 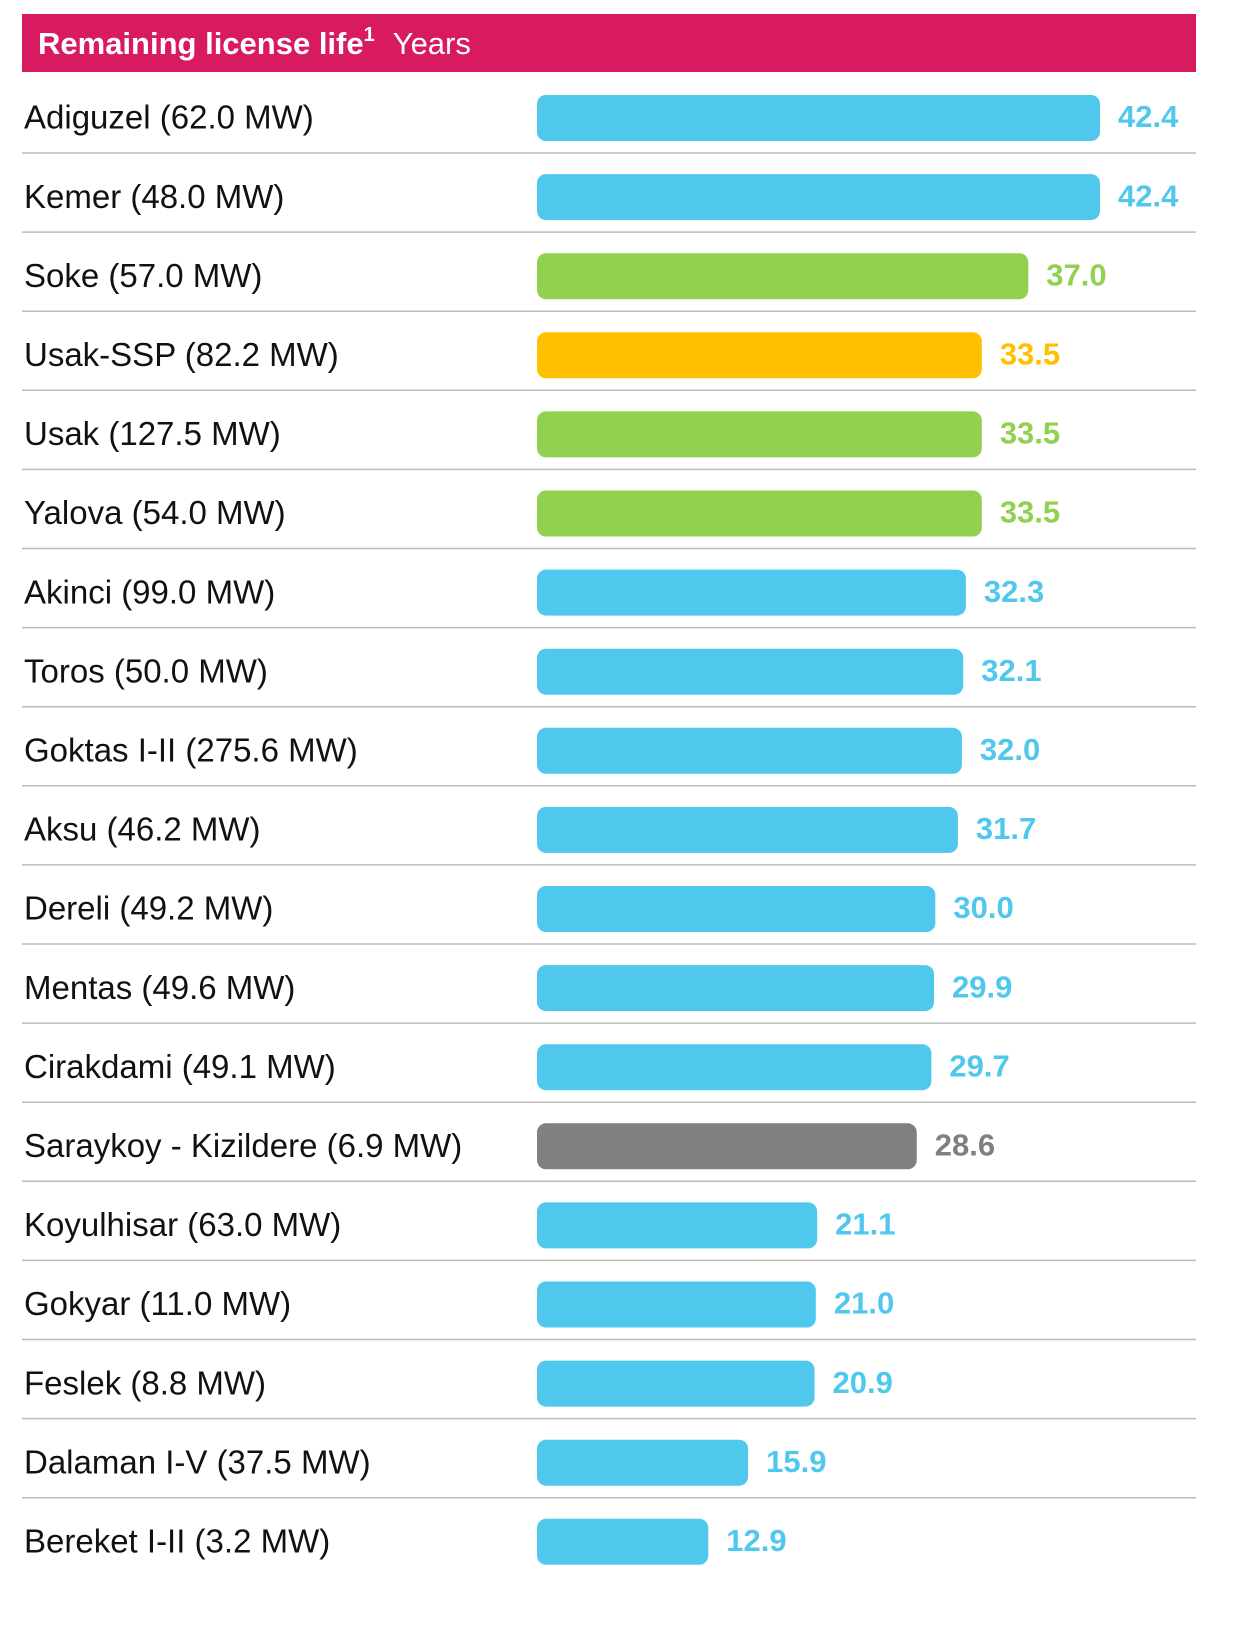 I want to click on category-label: Gokyar (11.0 MW), so click(x=157, y=1303).